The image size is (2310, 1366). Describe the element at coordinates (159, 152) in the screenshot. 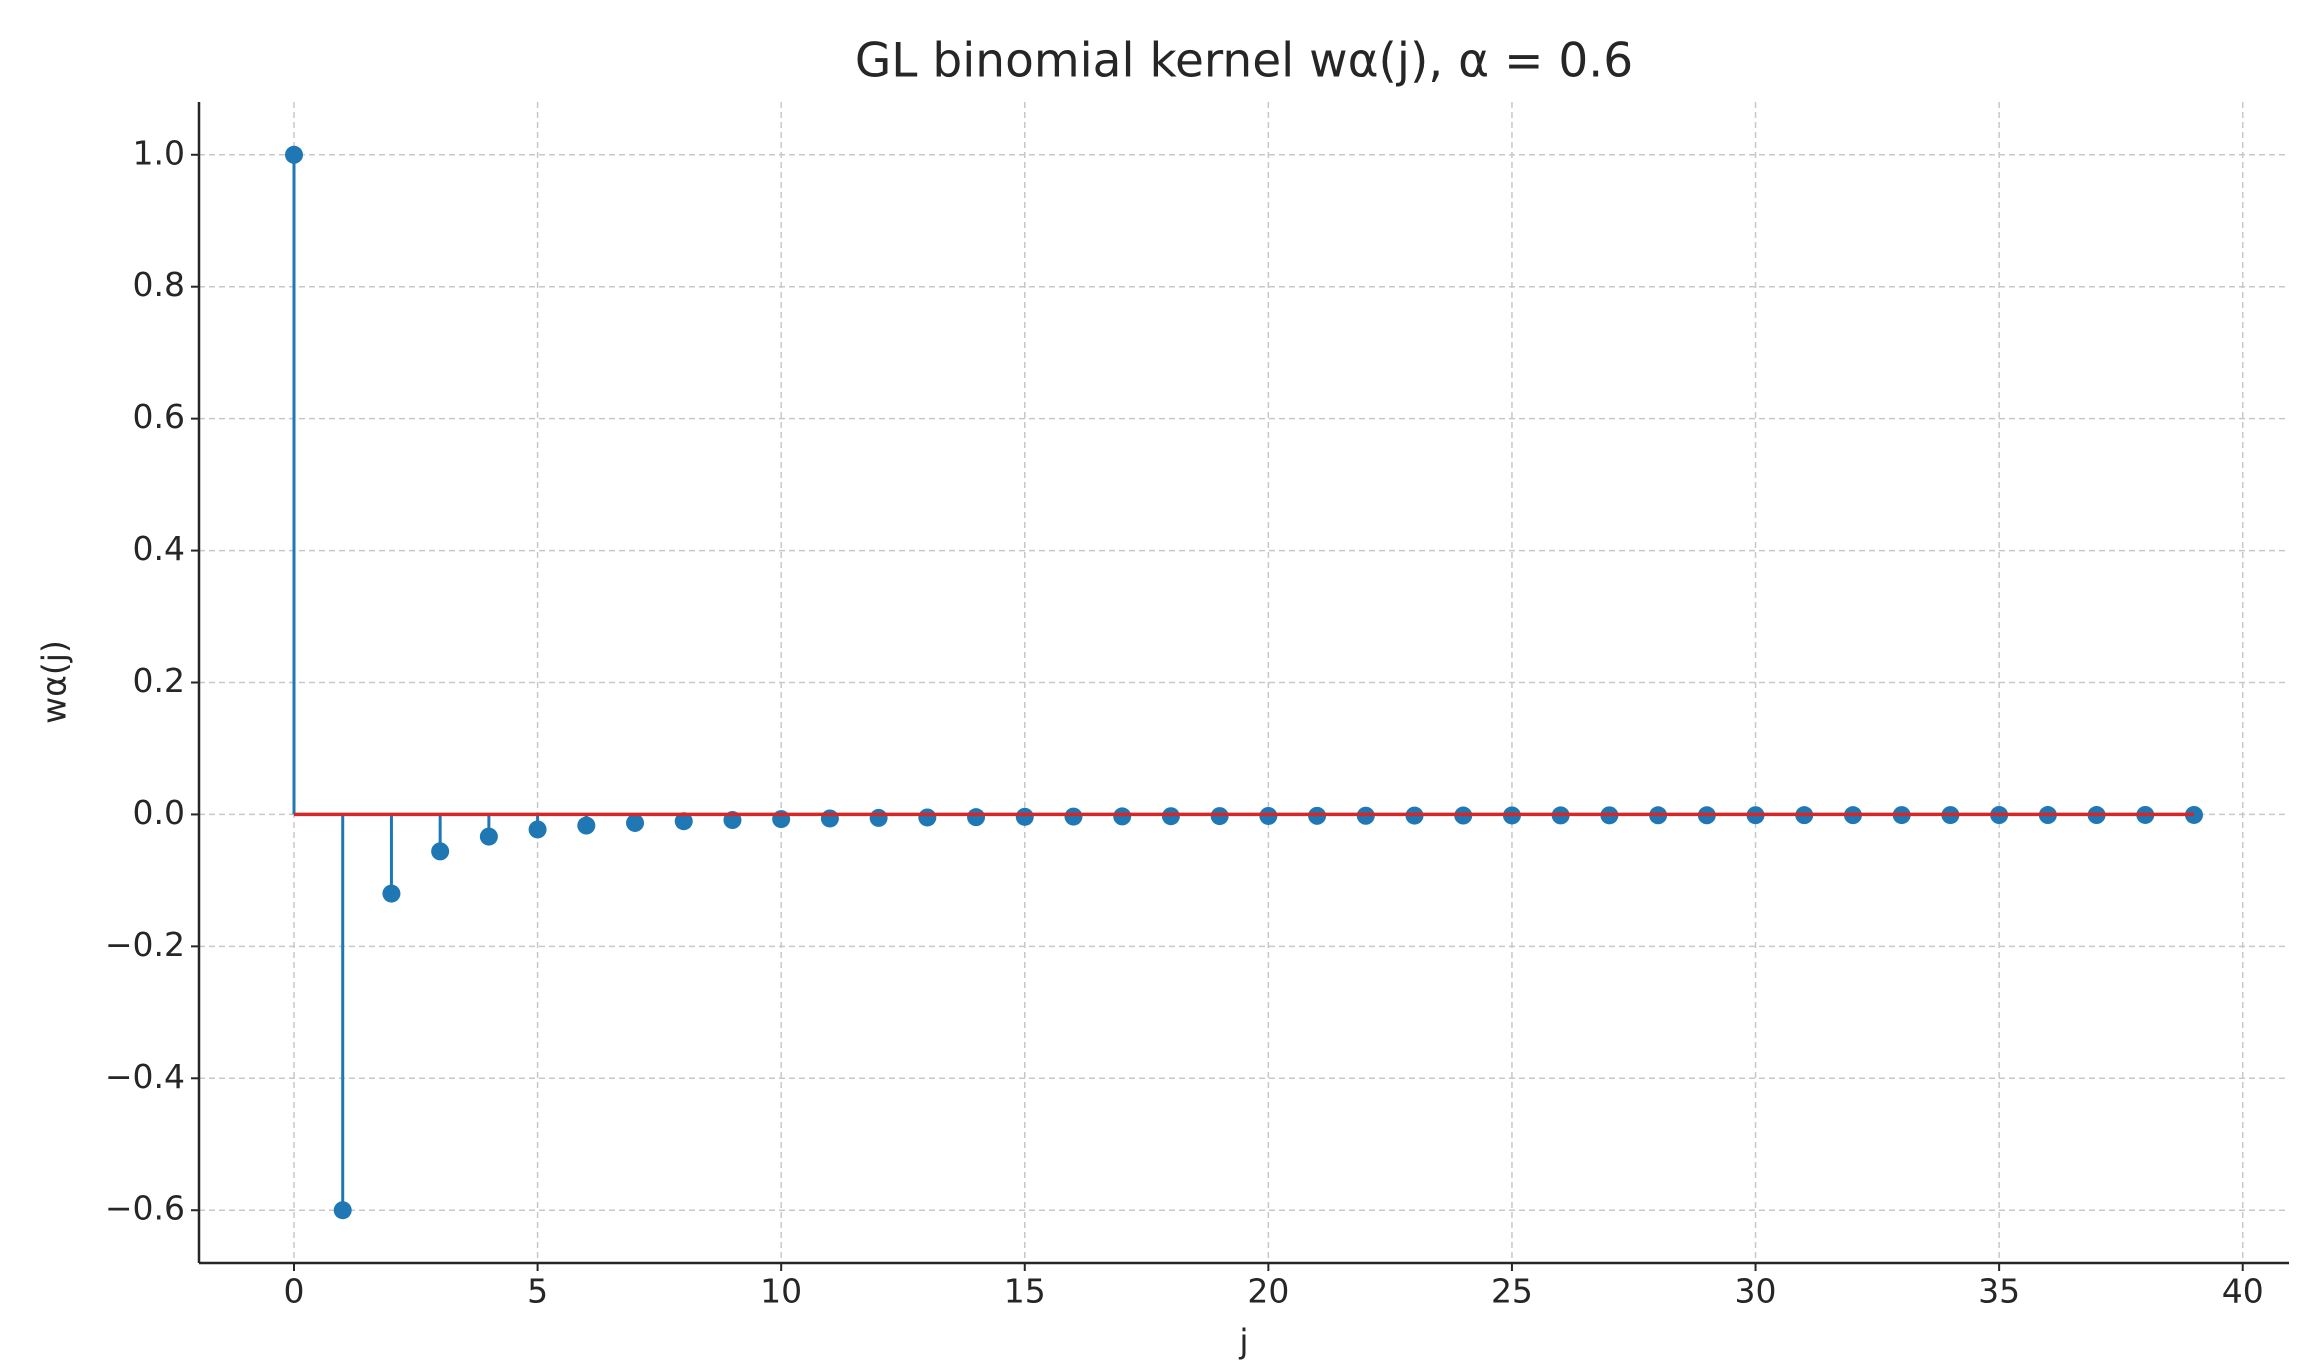

I see `y-tick-label: 1.0` at that location.